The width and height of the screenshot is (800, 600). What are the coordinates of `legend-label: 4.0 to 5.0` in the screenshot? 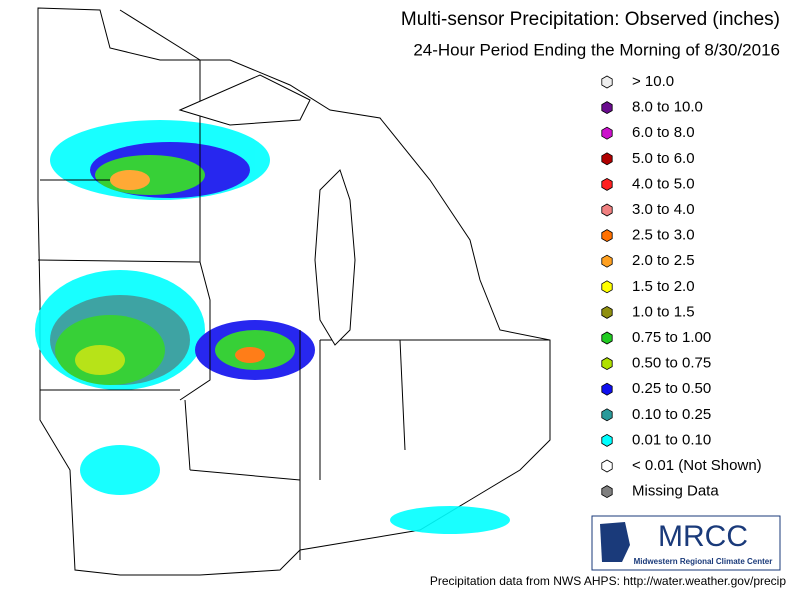 It's located at (663, 183).